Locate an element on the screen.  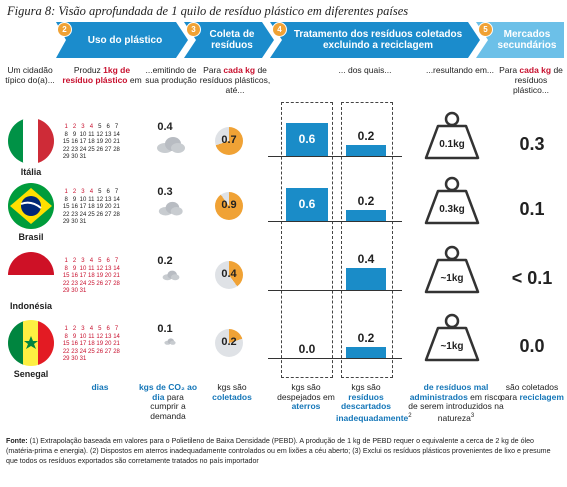
row-brazil-mismanaged-baseline is located at coordinates (369, 221).